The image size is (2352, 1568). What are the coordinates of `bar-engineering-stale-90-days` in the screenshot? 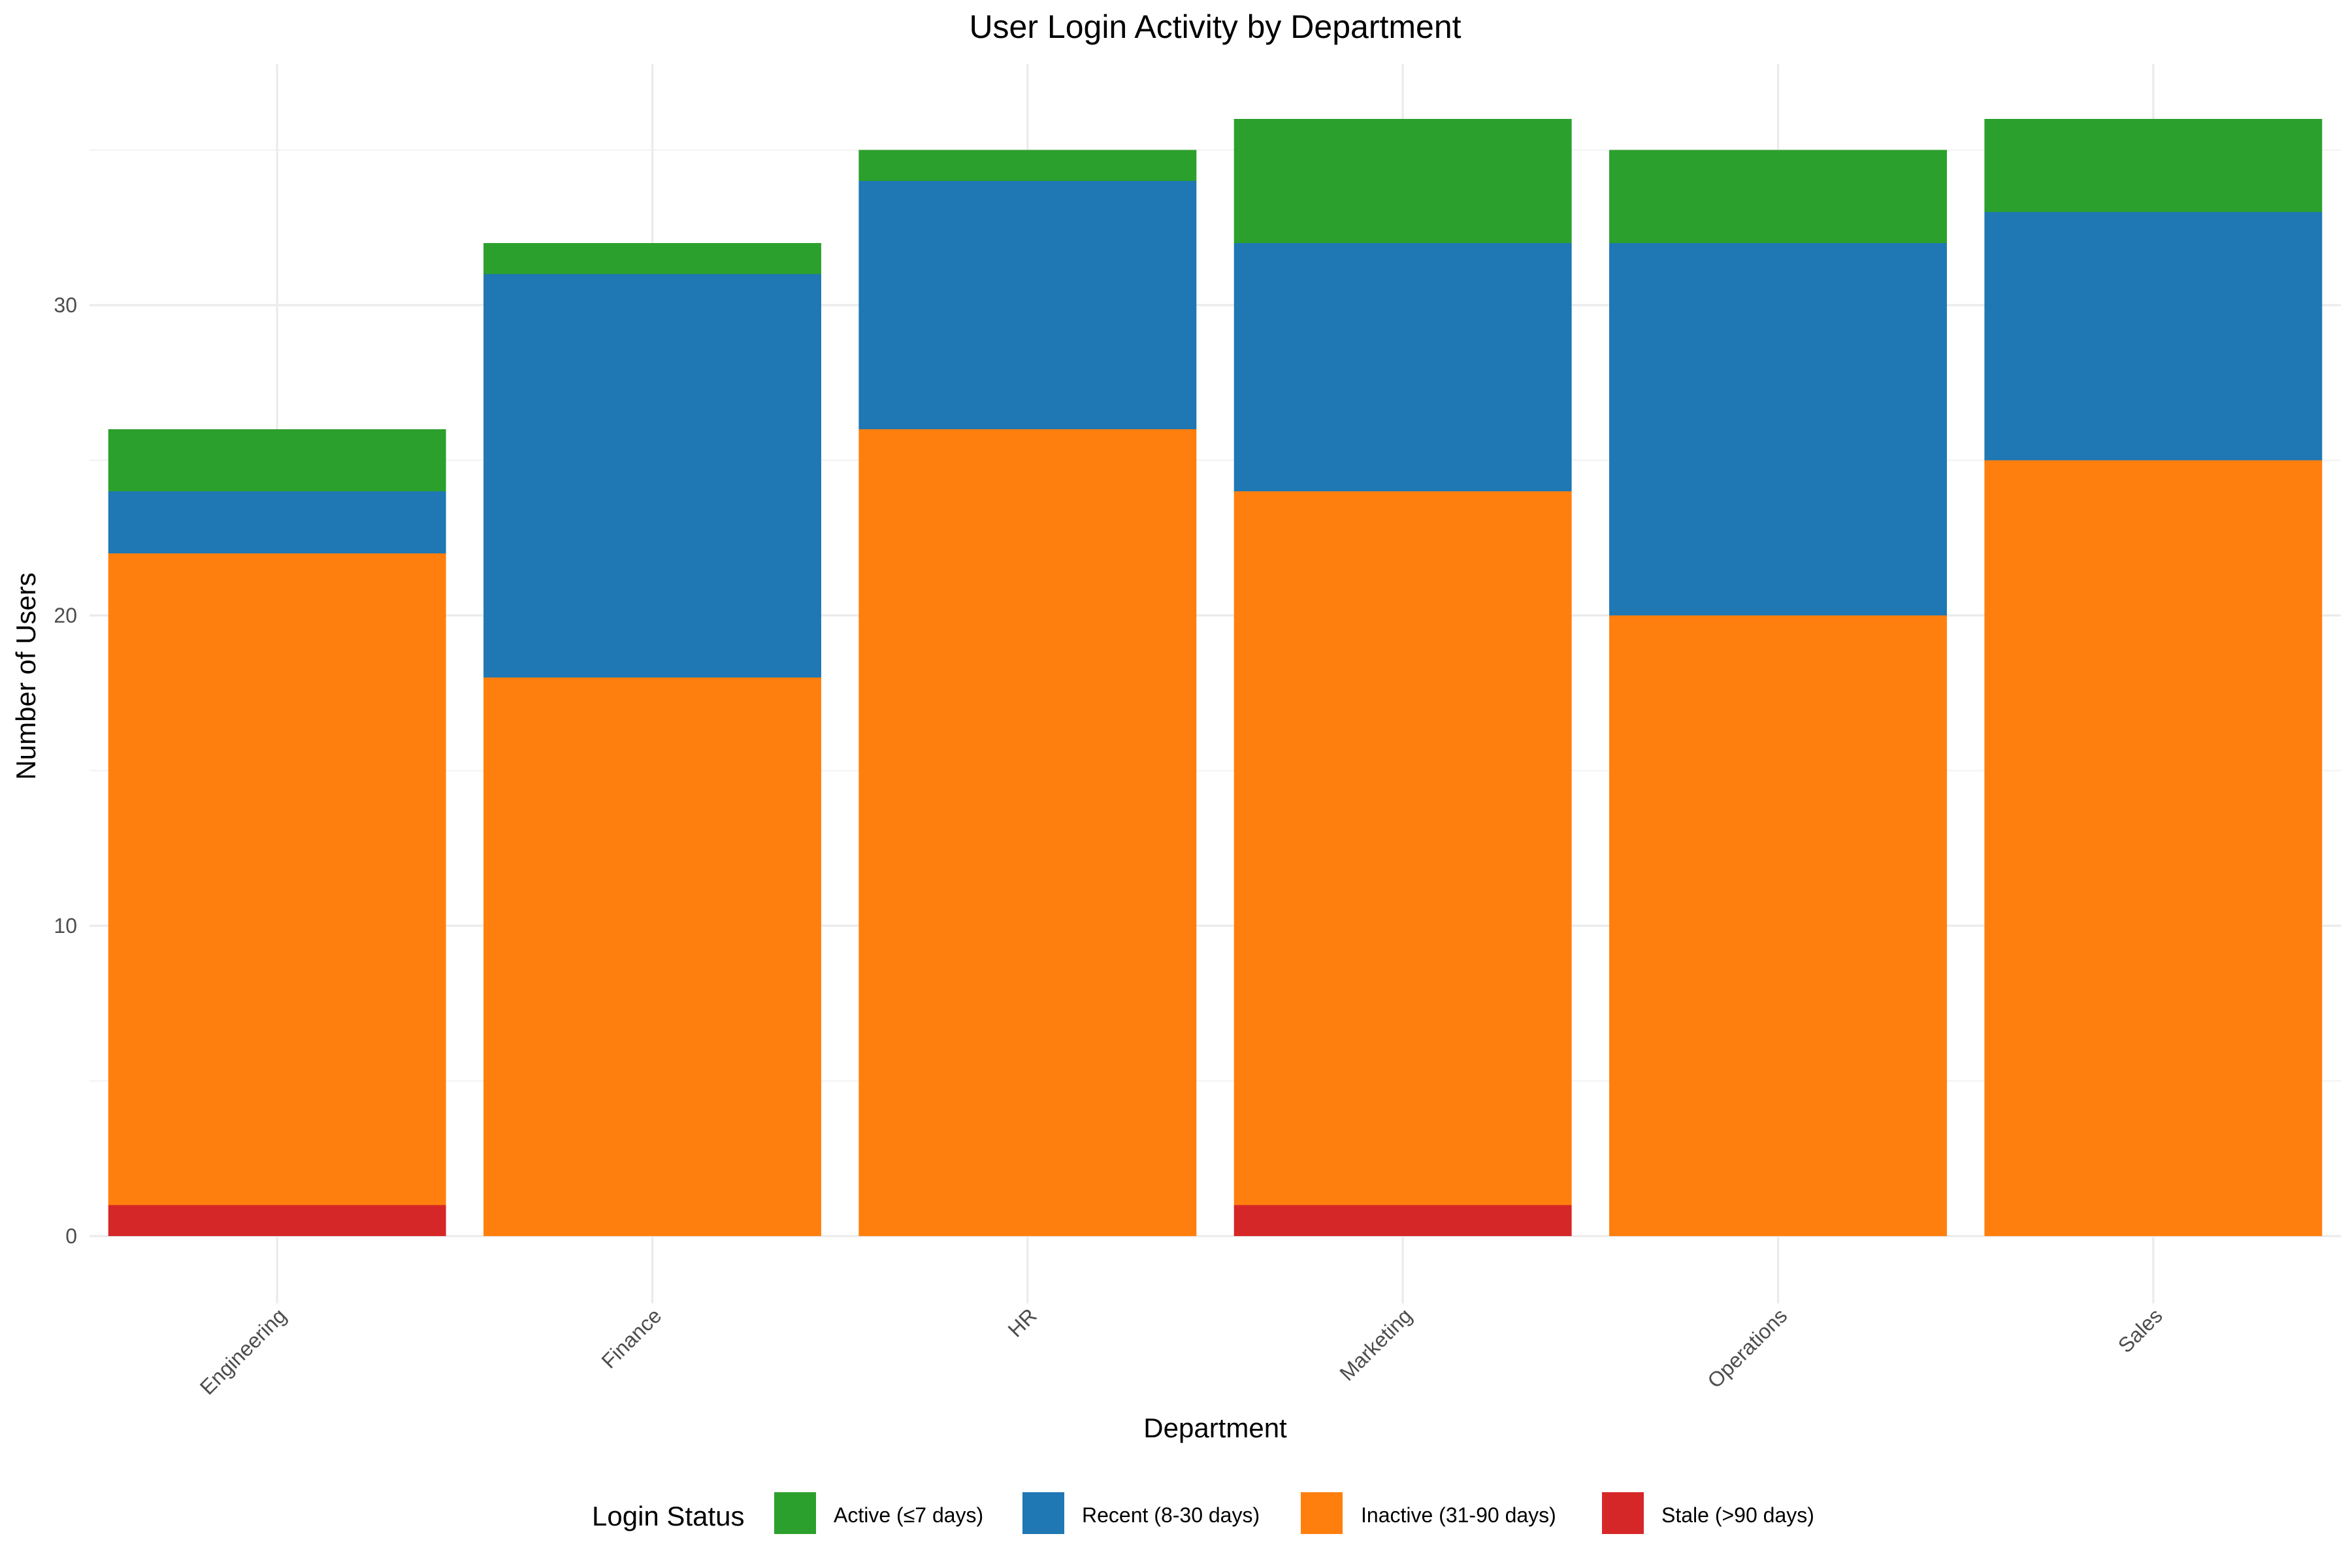 It's located at (277, 1220).